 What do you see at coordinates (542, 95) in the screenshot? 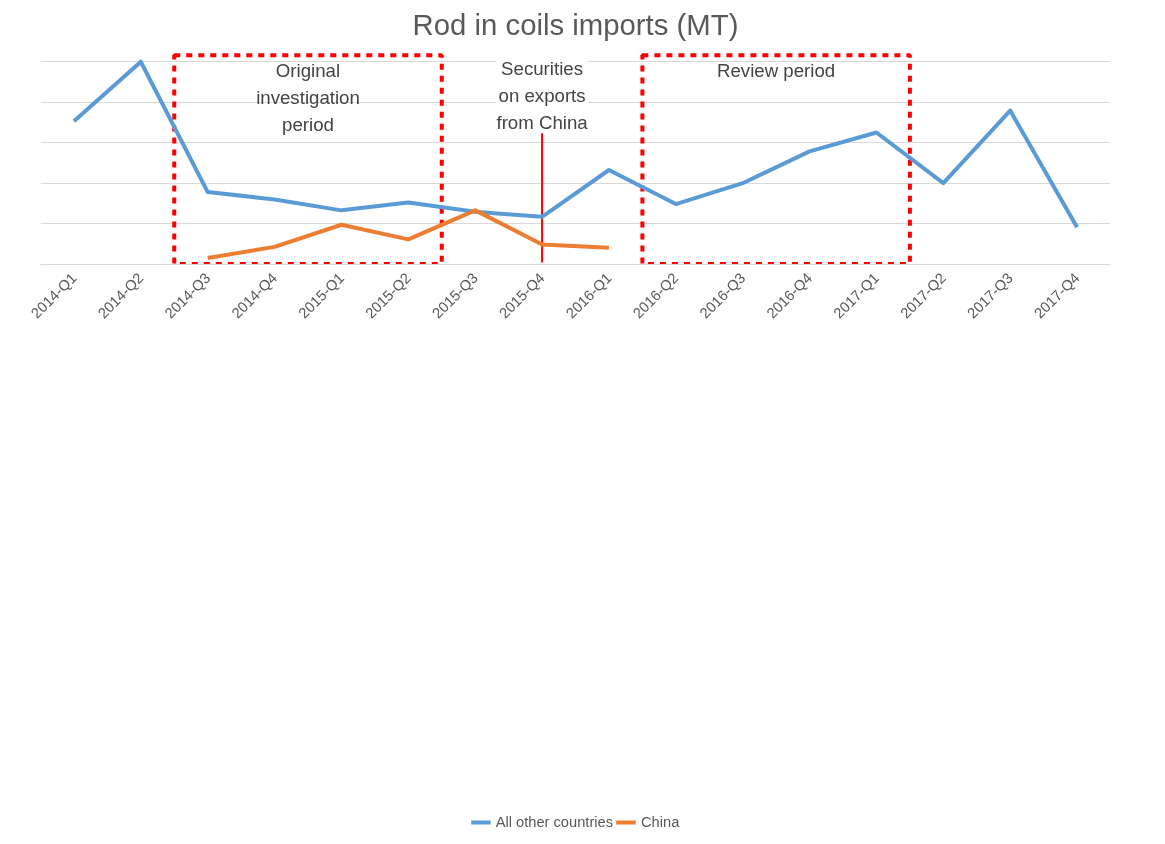
I see `ref-line-label: Securities on exports from China` at bounding box center [542, 95].